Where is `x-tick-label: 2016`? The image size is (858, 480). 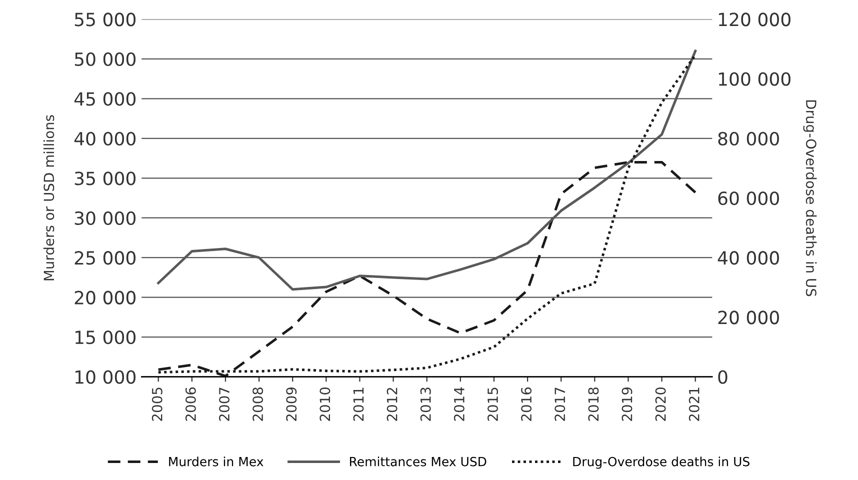
x-tick-label: 2016 is located at coordinates (526, 404).